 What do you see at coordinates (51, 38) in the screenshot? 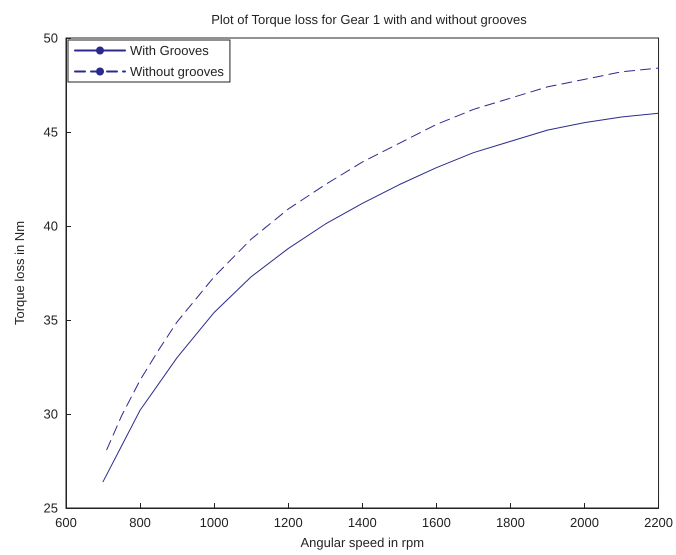
I see `y-tick-label: 50` at bounding box center [51, 38].